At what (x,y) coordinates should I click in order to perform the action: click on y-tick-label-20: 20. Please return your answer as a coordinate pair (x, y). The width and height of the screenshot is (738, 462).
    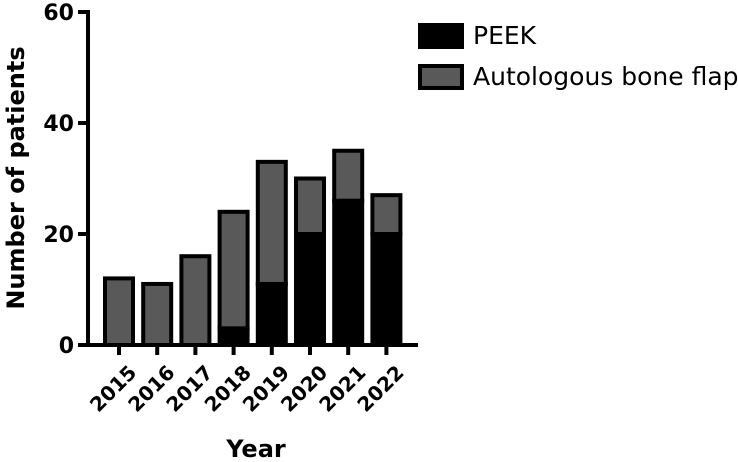
    Looking at the image, I should click on (58, 235).